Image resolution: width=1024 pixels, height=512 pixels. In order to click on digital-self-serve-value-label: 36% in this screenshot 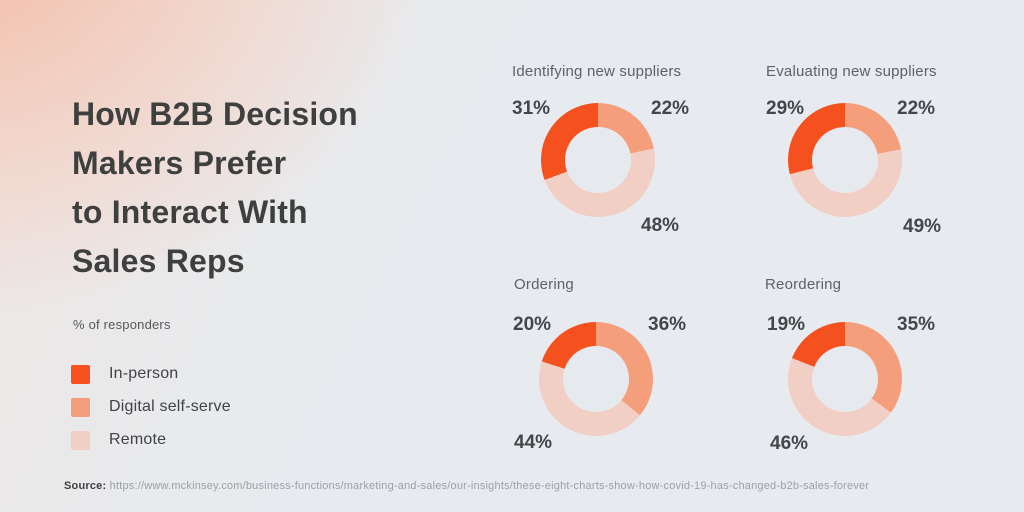, I will do `click(667, 324)`.